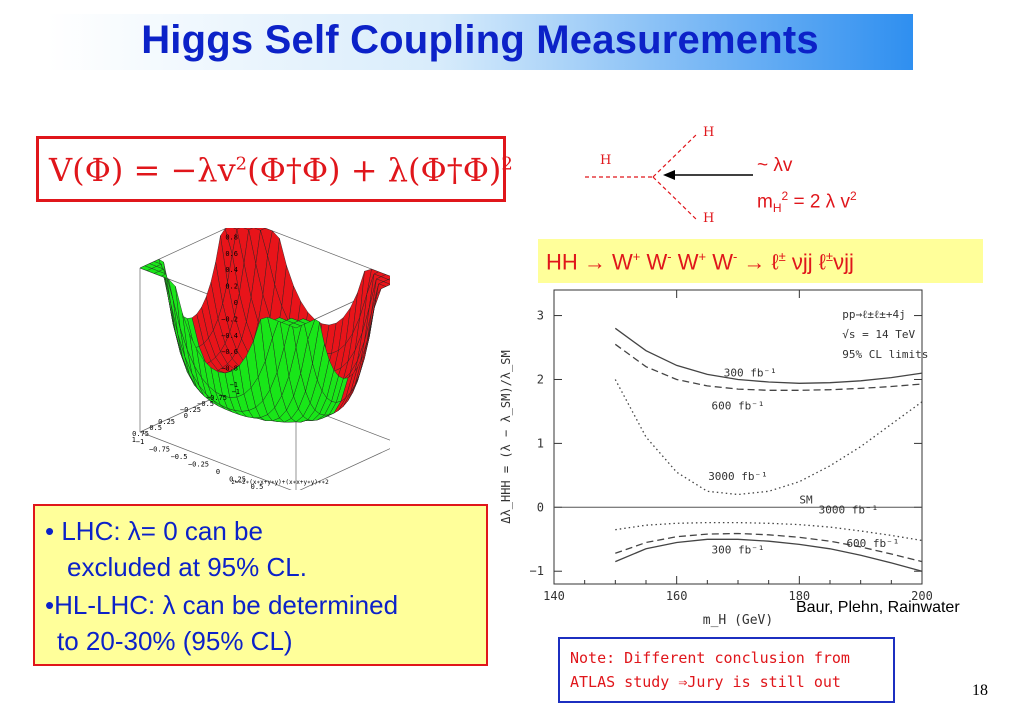 The width and height of the screenshot is (1023, 708). Describe the element at coordinates (885, 354) in the screenshot. I see `chart-annotation: 95% CL limits` at that location.